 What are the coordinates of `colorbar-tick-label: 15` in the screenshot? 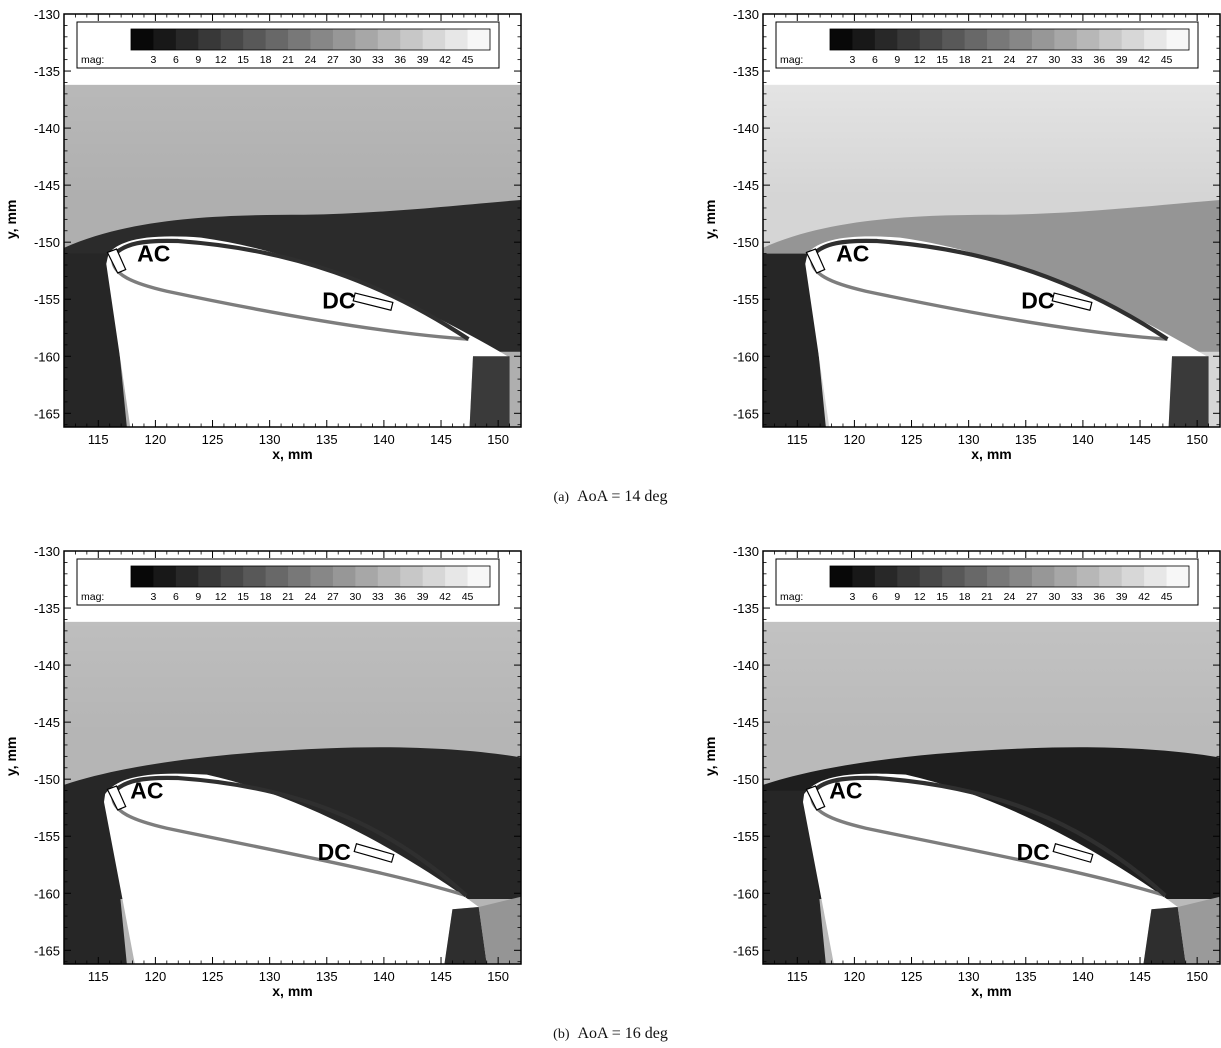 It's located at (243, 60).